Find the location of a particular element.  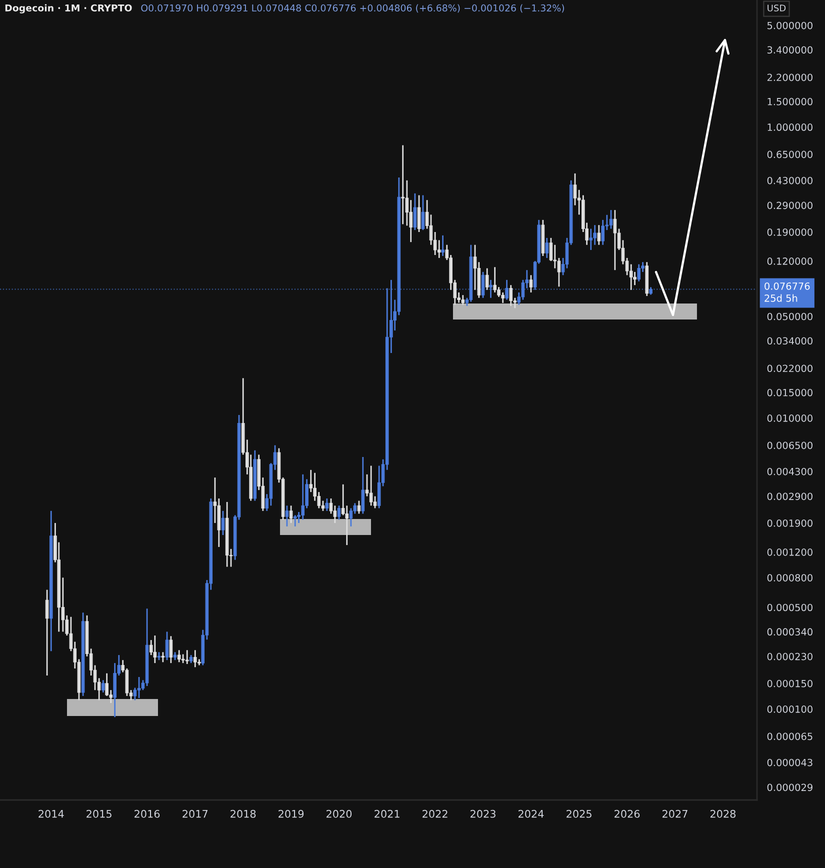

y-tick-label: 0.034000 is located at coordinates (789, 341).